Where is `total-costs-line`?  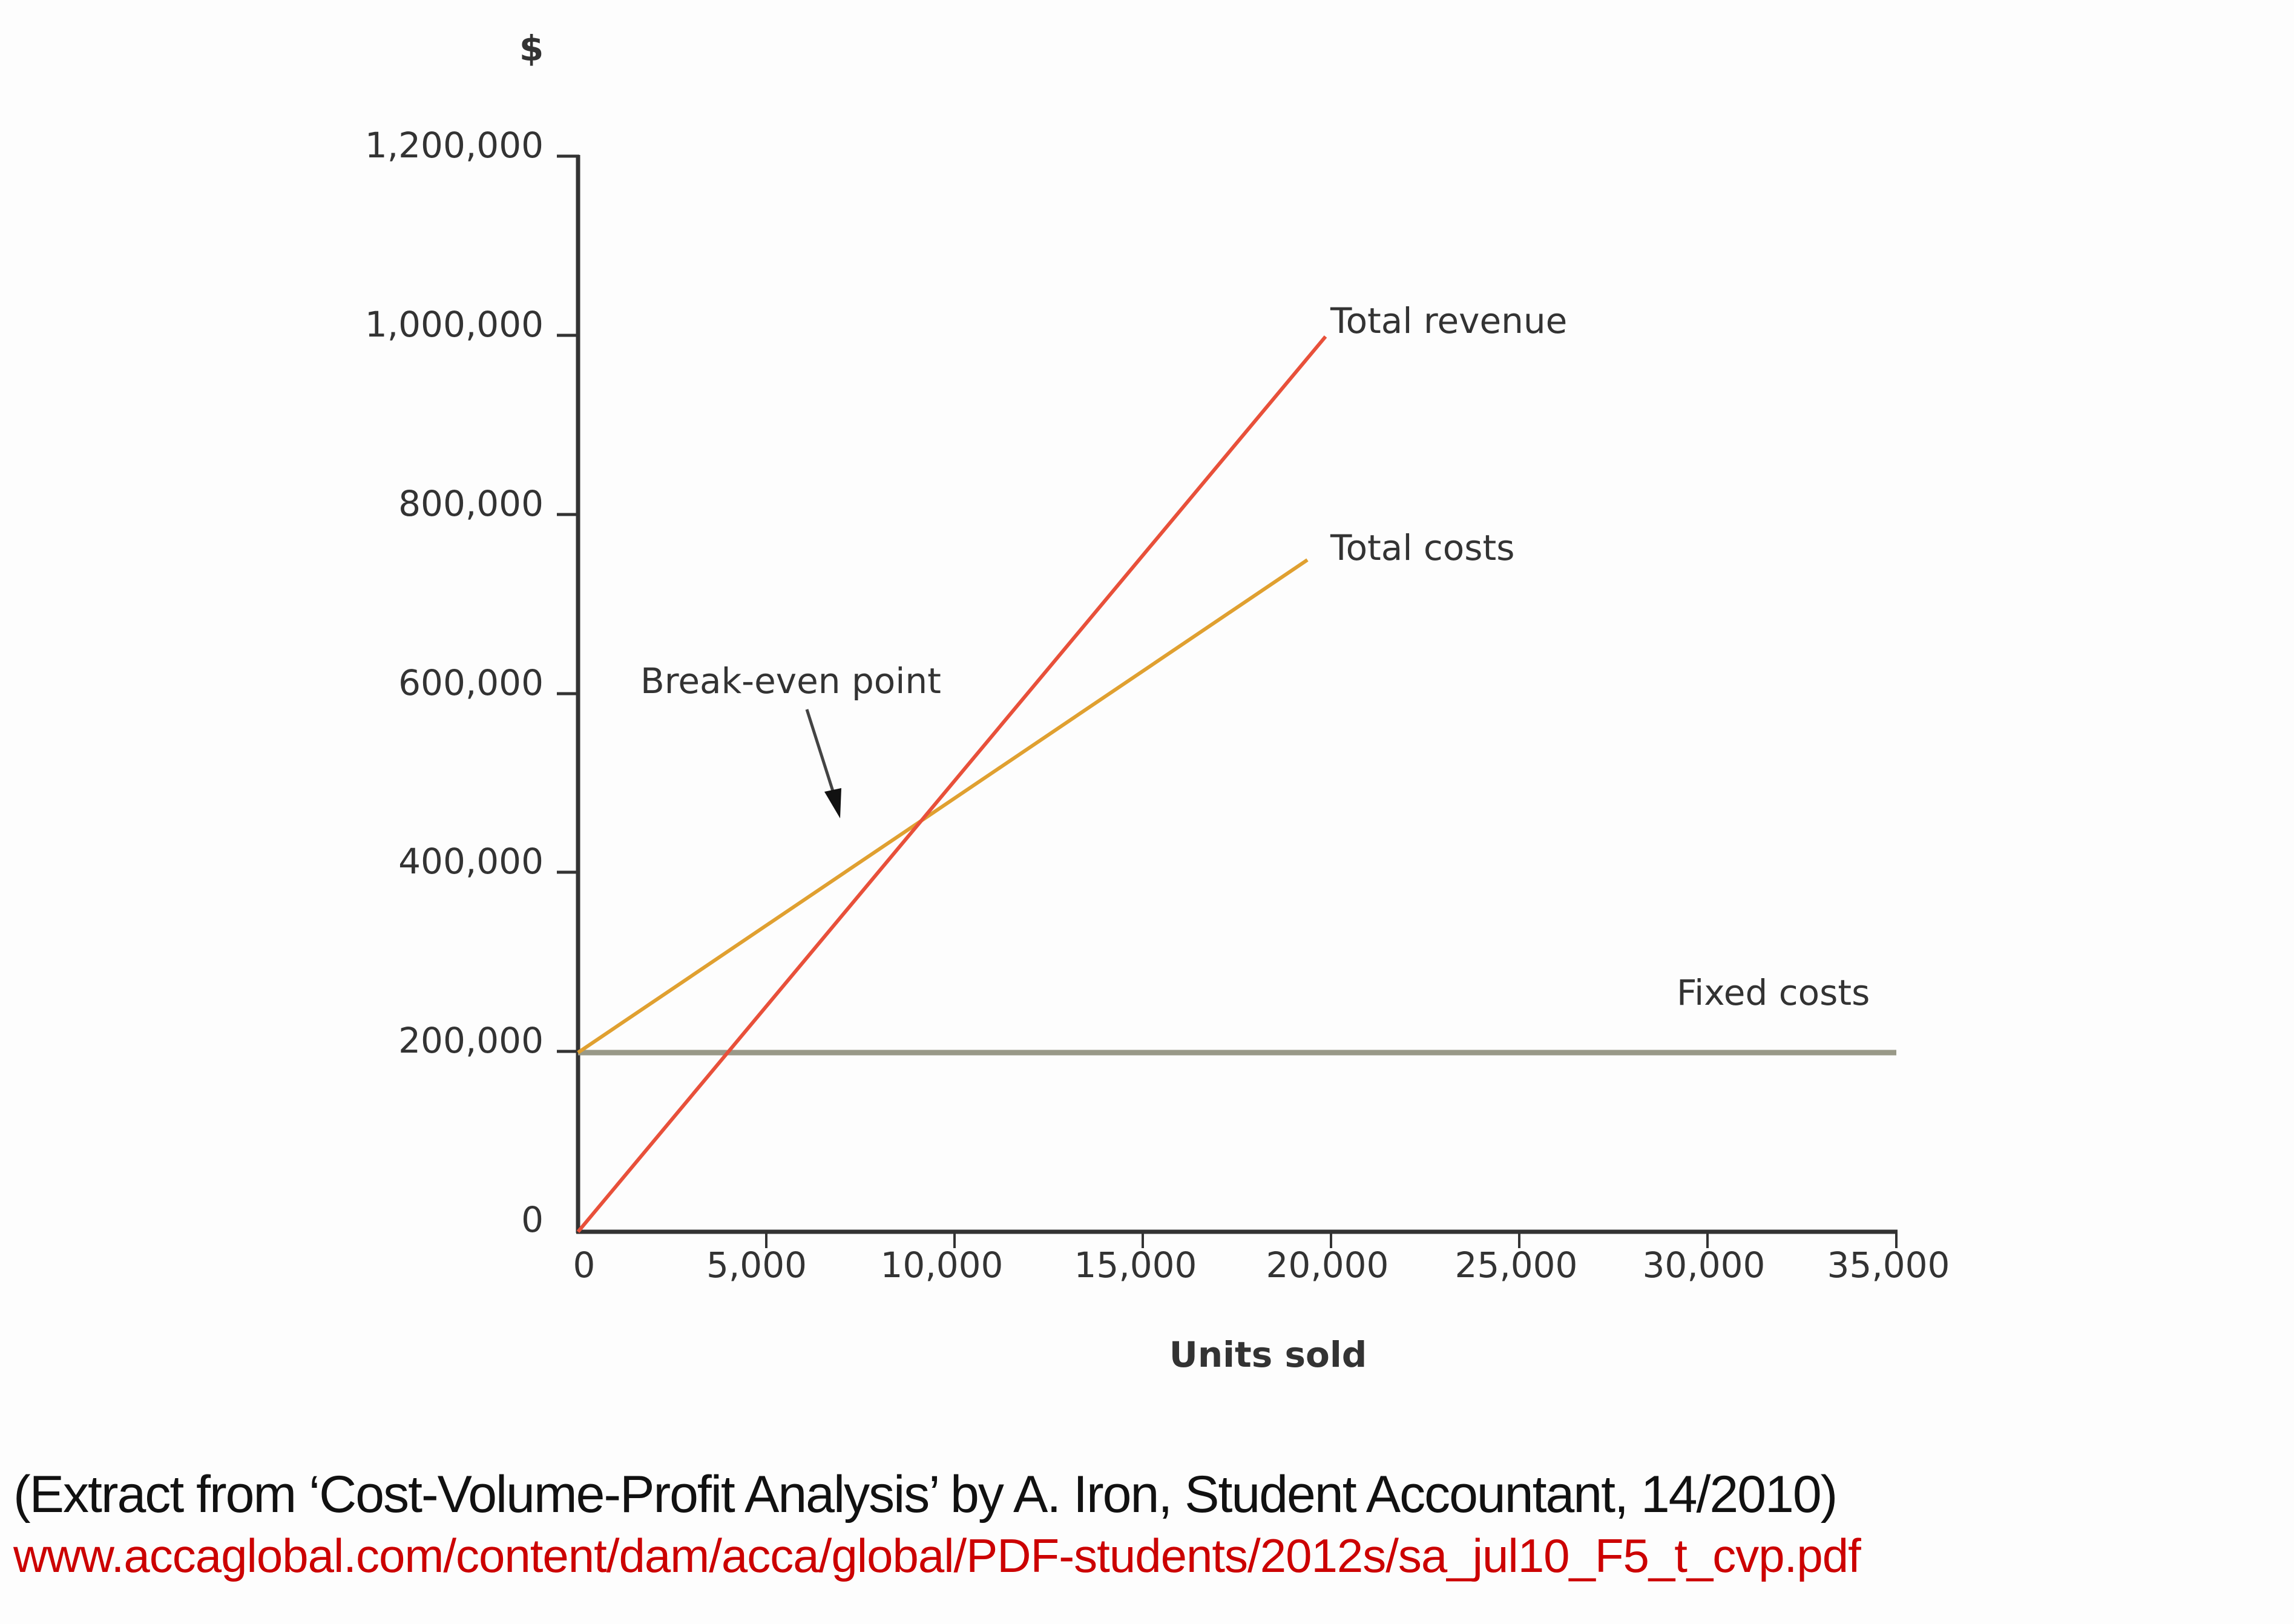
total-costs-line is located at coordinates (943, 806).